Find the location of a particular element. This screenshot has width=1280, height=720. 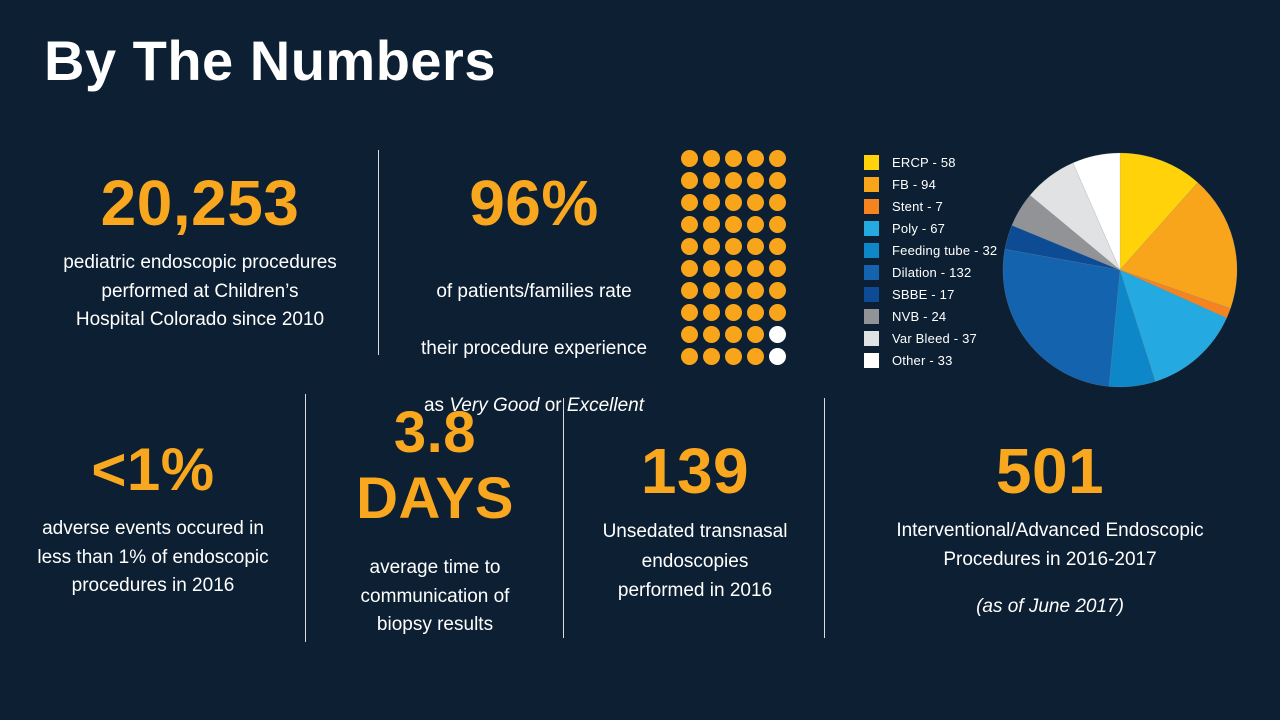

legend-item: Stent - 7 is located at coordinates (930, 206).